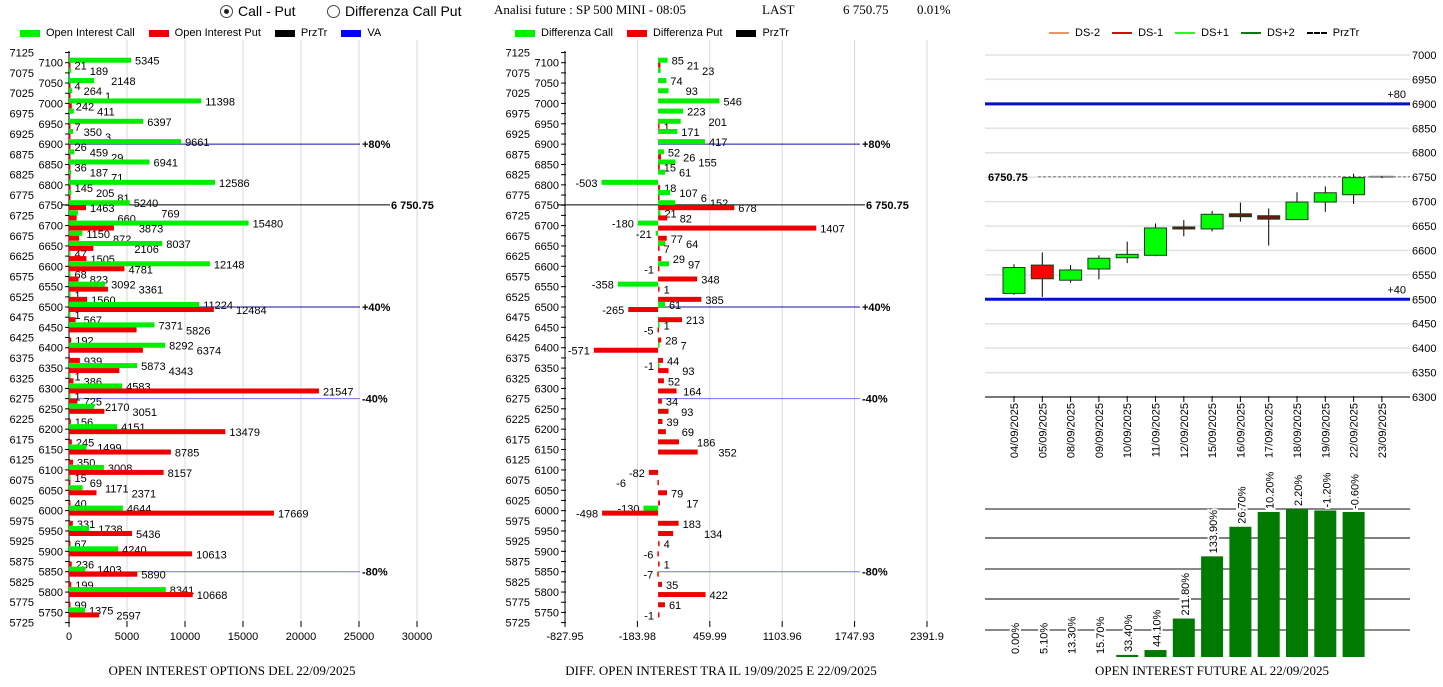 The image size is (1443, 687). What do you see at coordinates (1100, 430) in the screenshot?
I see `date-label: 09/09/2025` at bounding box center [1100, 430].